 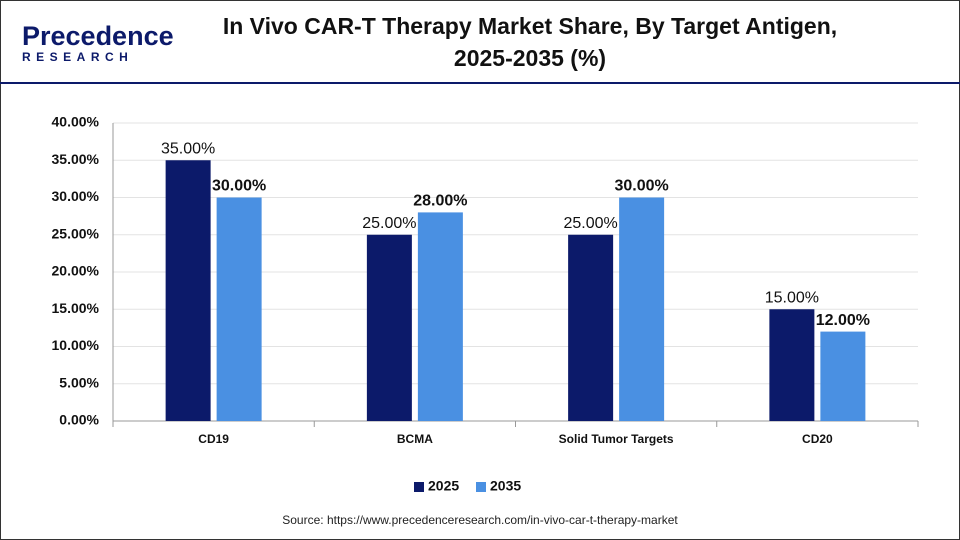 I want to click on y-tick-label: 15.00%, so click(x=76, y=308).